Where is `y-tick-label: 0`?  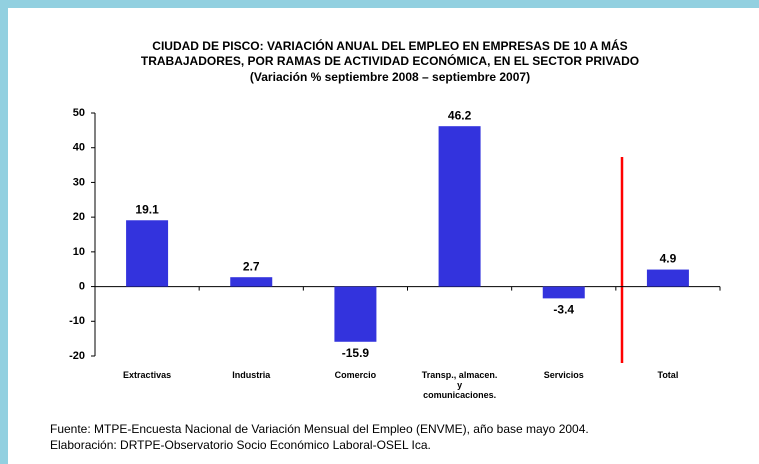
y-tick-label: 0 is located at coordinates (82, 286).